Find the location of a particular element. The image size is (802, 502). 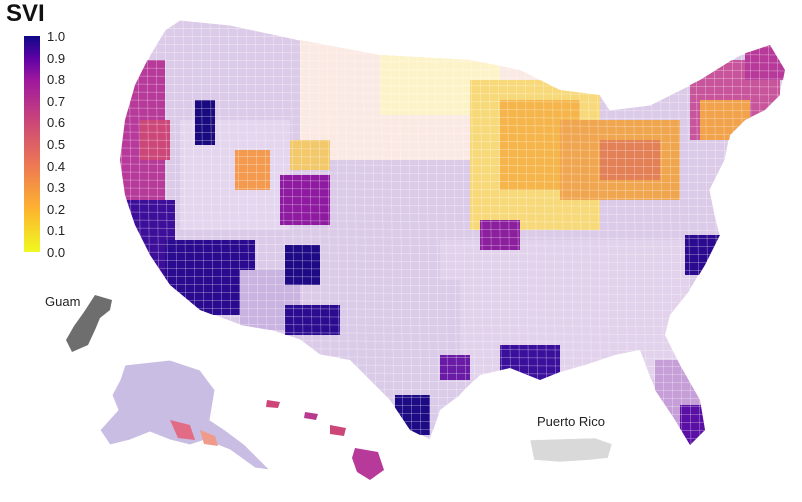

legend-tick-label: 0.1 is located at coordinates (56, 231).